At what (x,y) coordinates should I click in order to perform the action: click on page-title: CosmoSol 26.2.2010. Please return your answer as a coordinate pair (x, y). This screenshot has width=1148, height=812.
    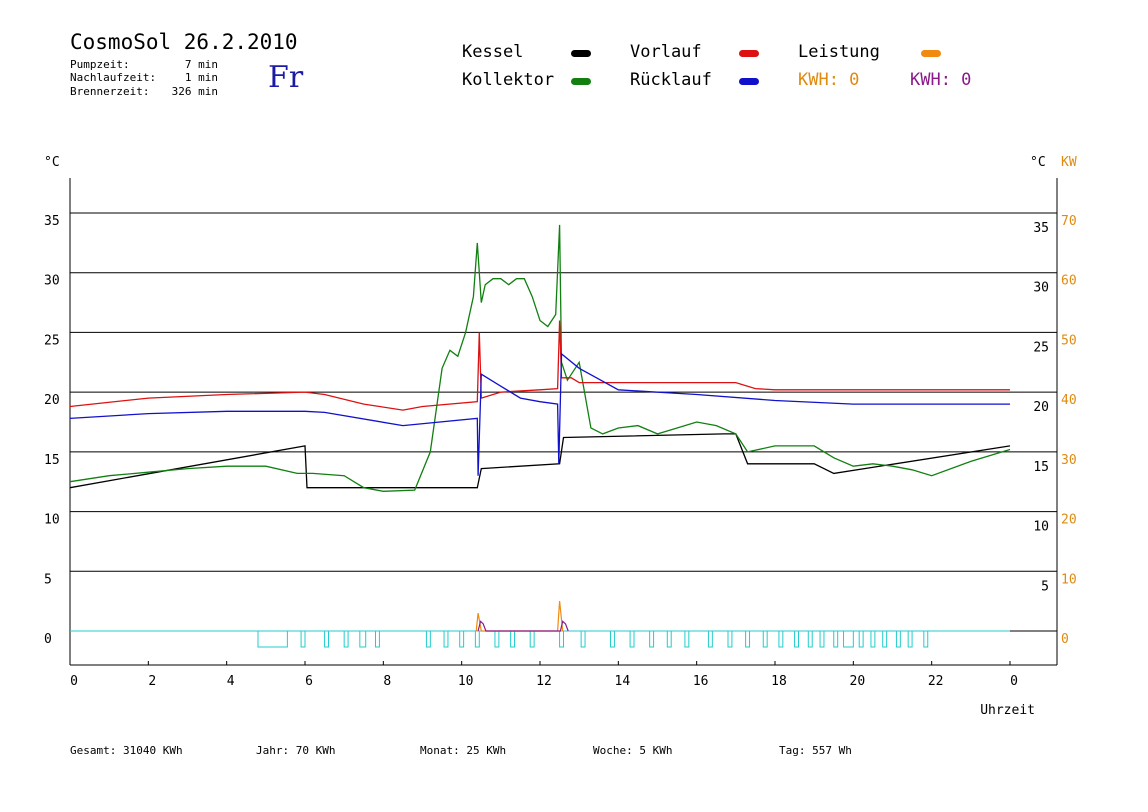
    Looking at the image, I should click on (184, 42).